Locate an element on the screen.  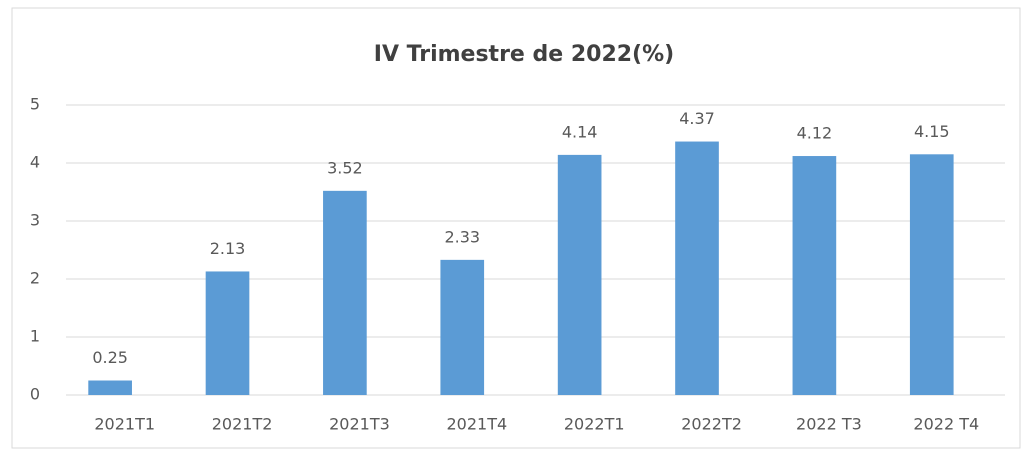
data-label: 4.37 is located at coordinates (697, 118).